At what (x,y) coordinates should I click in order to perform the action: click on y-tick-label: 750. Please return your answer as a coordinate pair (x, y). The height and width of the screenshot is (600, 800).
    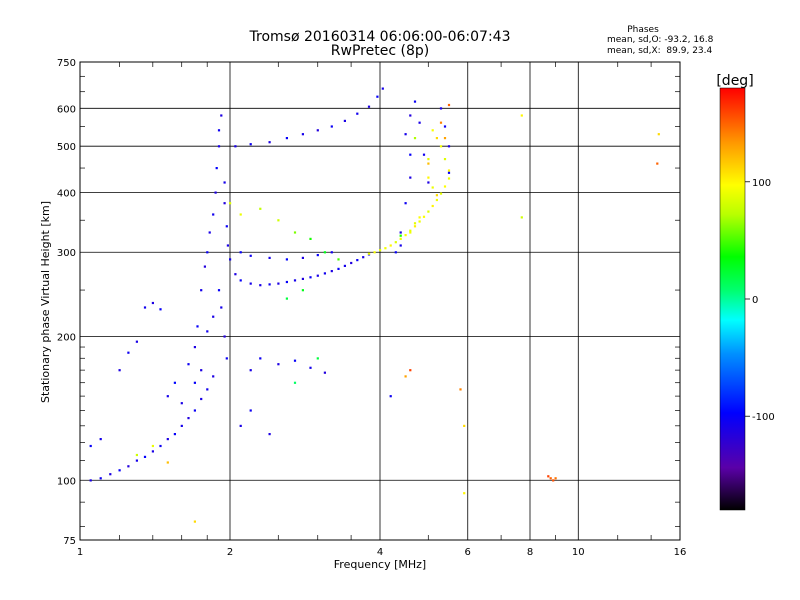
    Looking at the image, I should click on (66, 63).